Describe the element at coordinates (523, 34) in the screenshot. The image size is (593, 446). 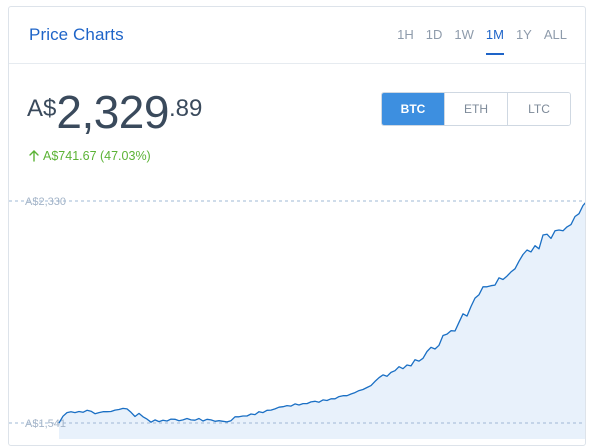
I see `range-tab-1y: 1Y` at that location.